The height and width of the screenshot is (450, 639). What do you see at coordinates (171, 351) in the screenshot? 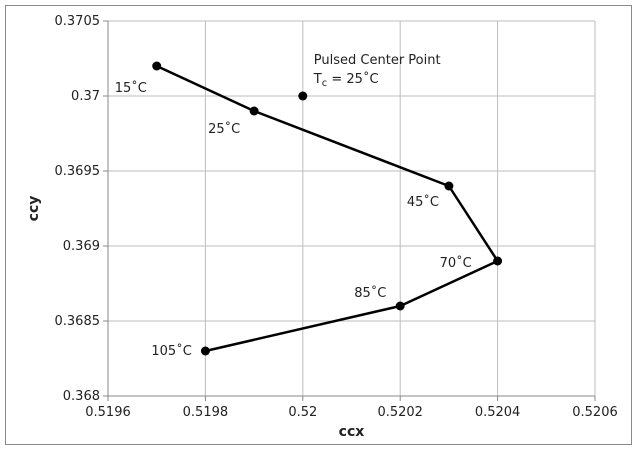
I see `data-point-label: 105˚C` at bounding box center [171, 351].